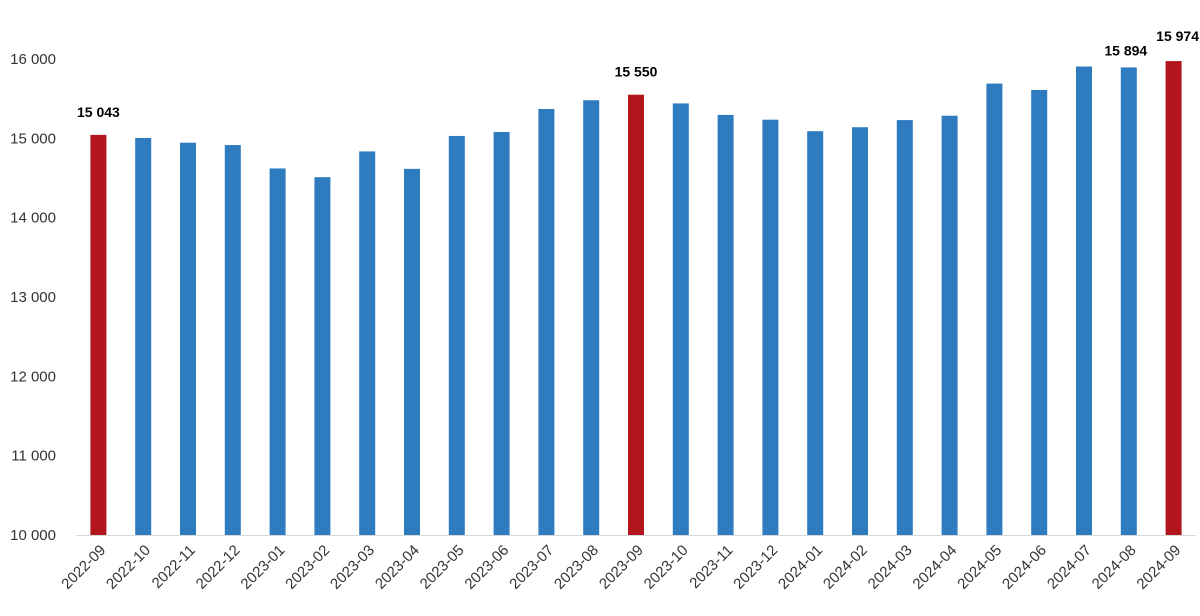 The height and width of the screenshot is (616, 1200). What do you see at coordinates (845, 567) in the screenshot?
I see `x-tick-label: 2024-02` at bounding box center [845, 567].